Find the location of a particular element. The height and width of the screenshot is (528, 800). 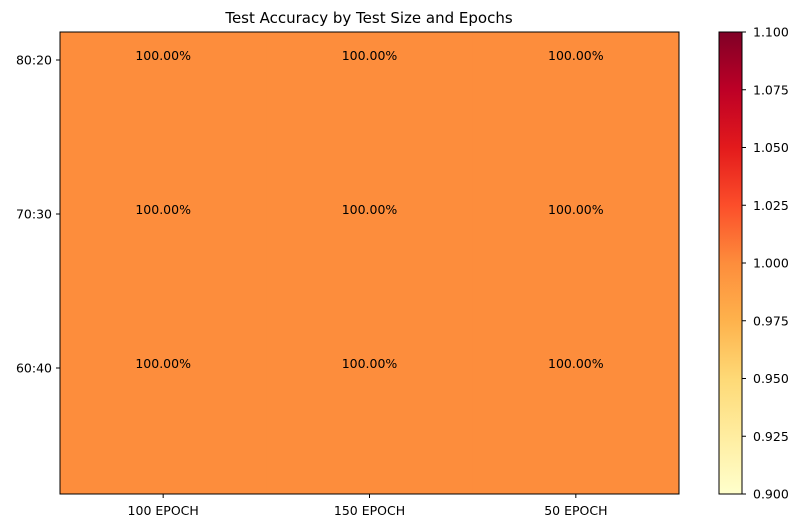

chart-title: Test Accuracy by Test Size and Epochs is located at coordinates (368, 18).